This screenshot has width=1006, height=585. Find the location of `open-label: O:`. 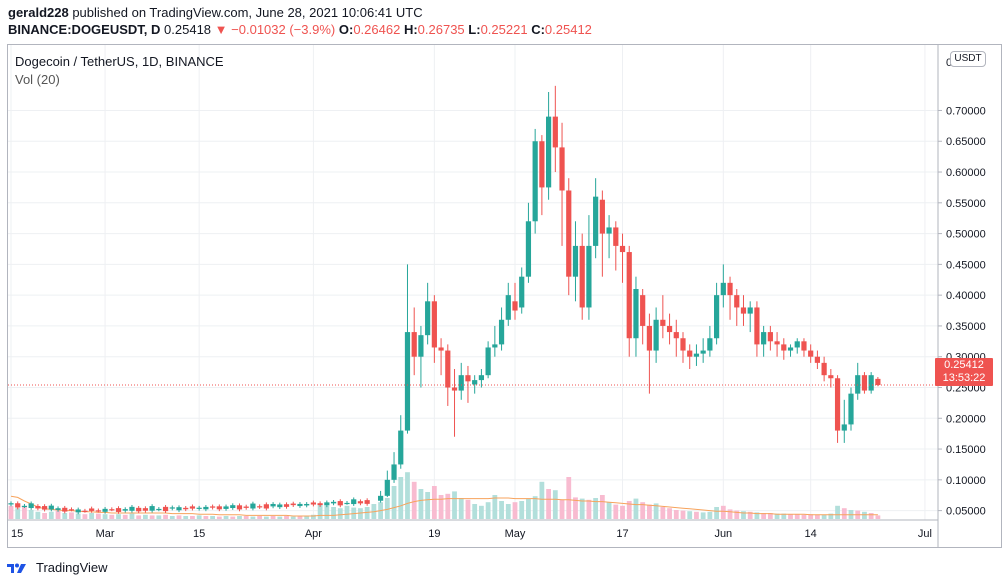

open-label: O: is located at coordinates (346, 29).